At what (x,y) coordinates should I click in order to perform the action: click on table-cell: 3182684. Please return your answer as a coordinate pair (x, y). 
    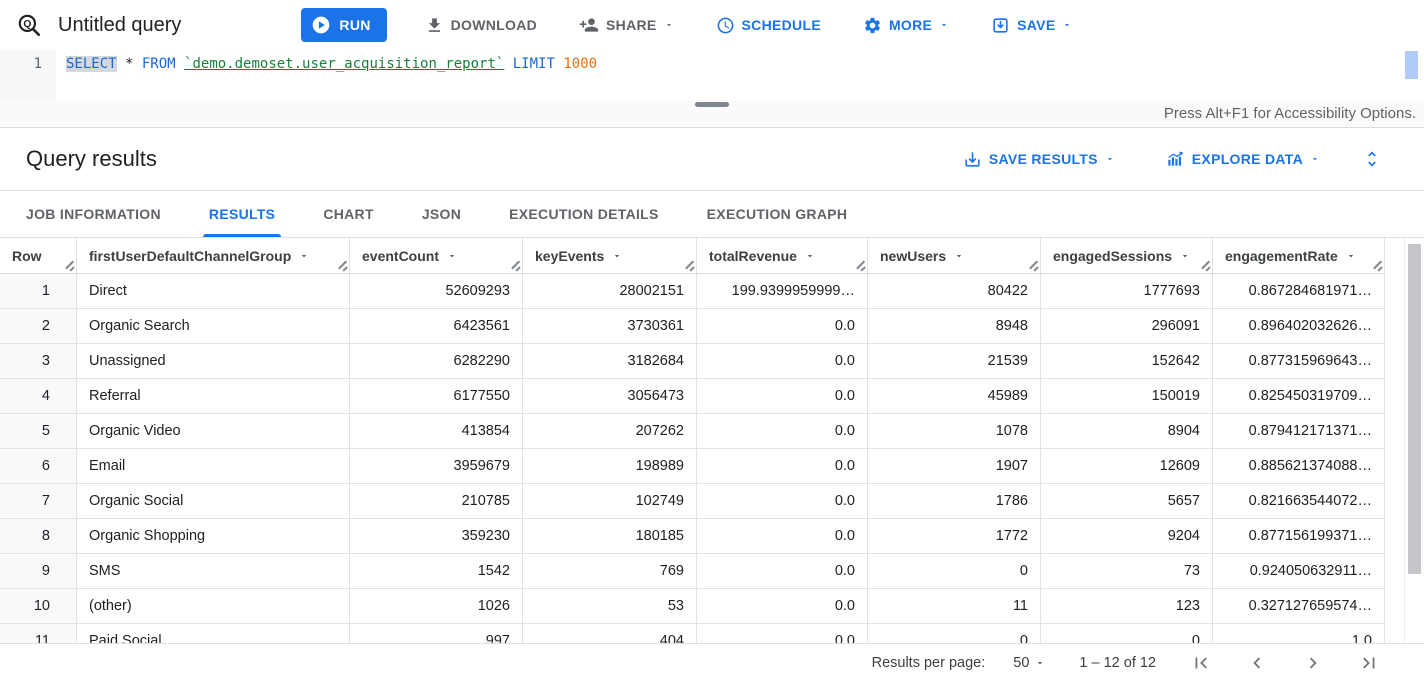
    Looking at the image, I should click on (610, 361).